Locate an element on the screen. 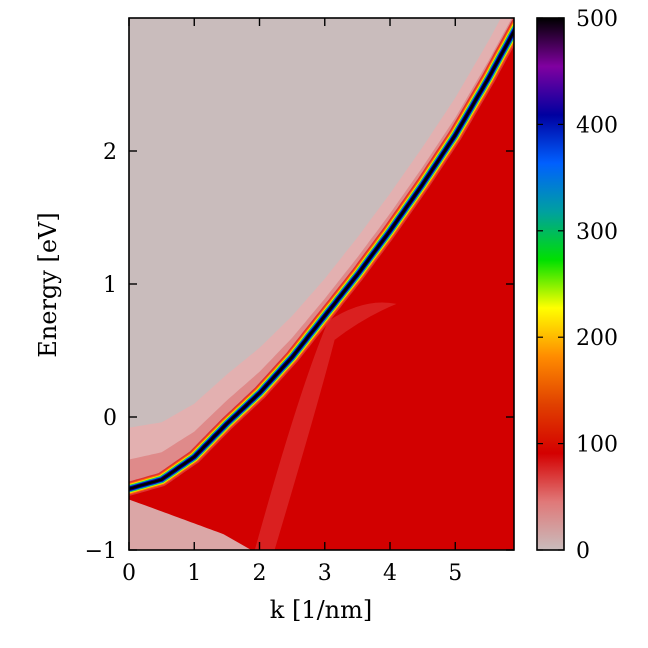  x-tick-label: 2 is located at coordinates (260, 573).